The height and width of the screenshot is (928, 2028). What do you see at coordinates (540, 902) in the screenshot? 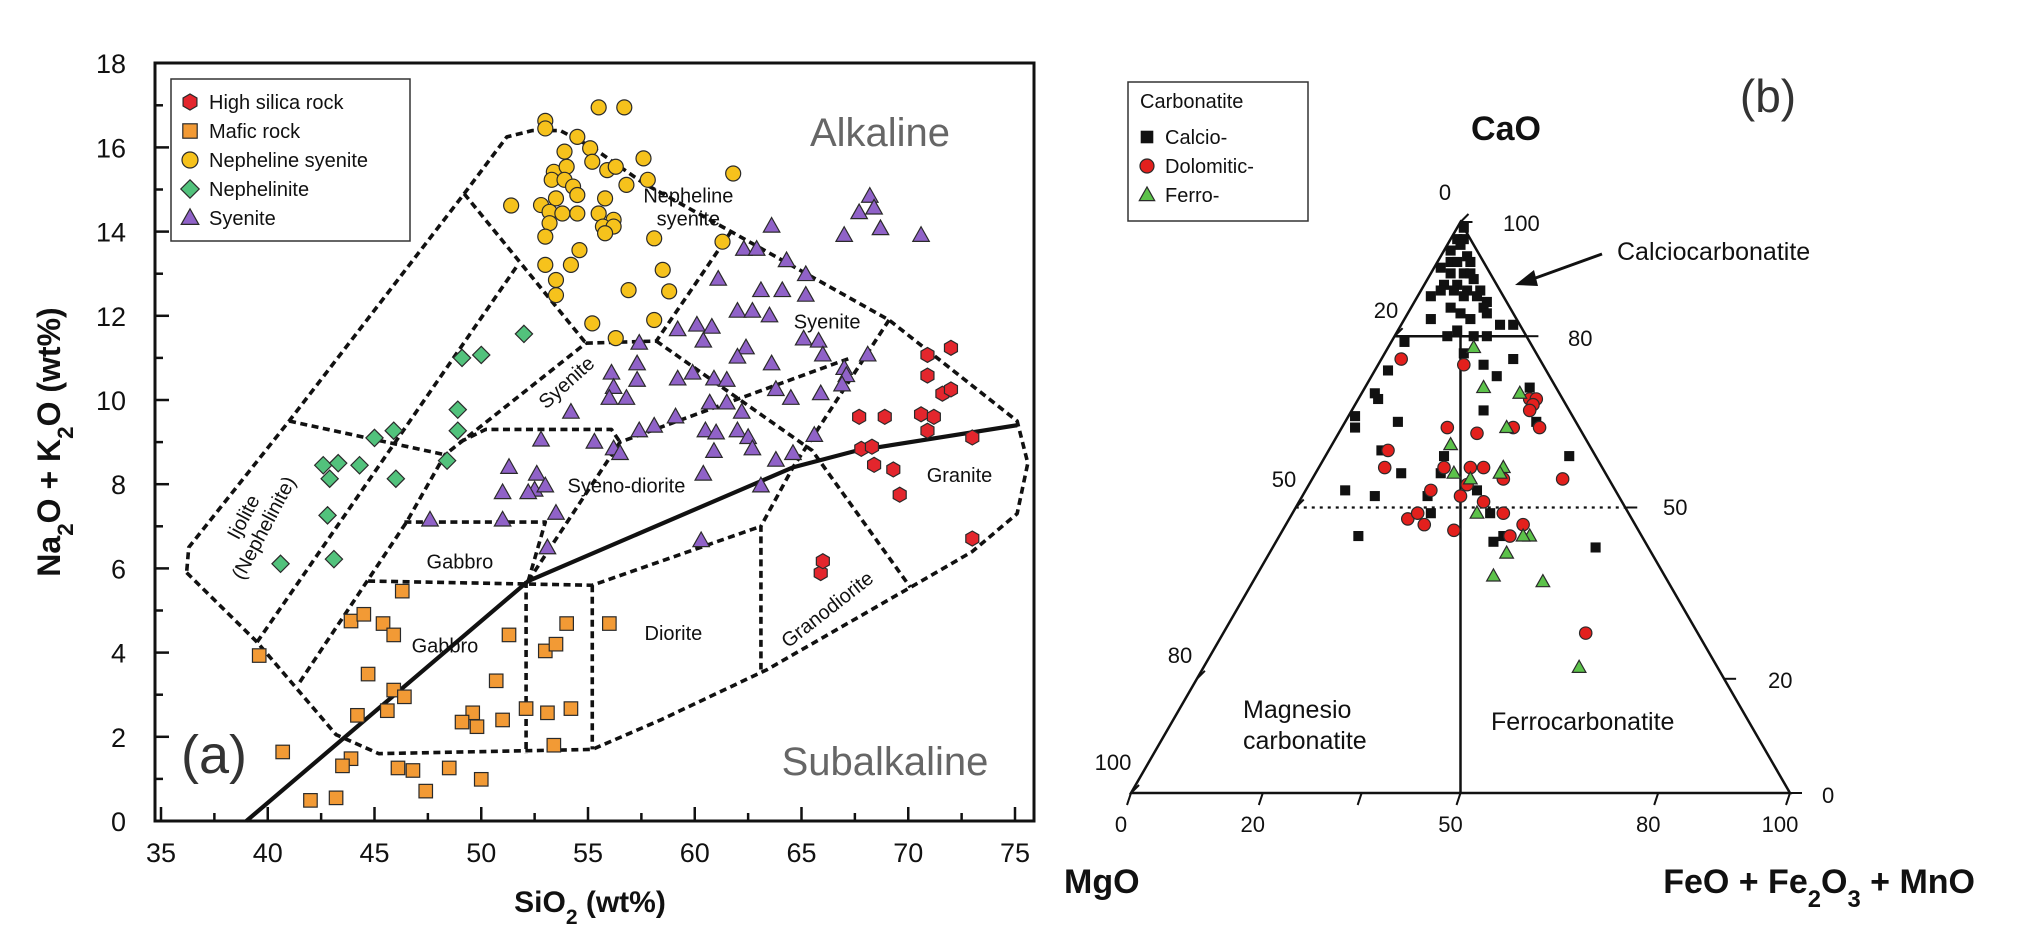
I see `label-text: SiO` at bounding box center [540, 902].